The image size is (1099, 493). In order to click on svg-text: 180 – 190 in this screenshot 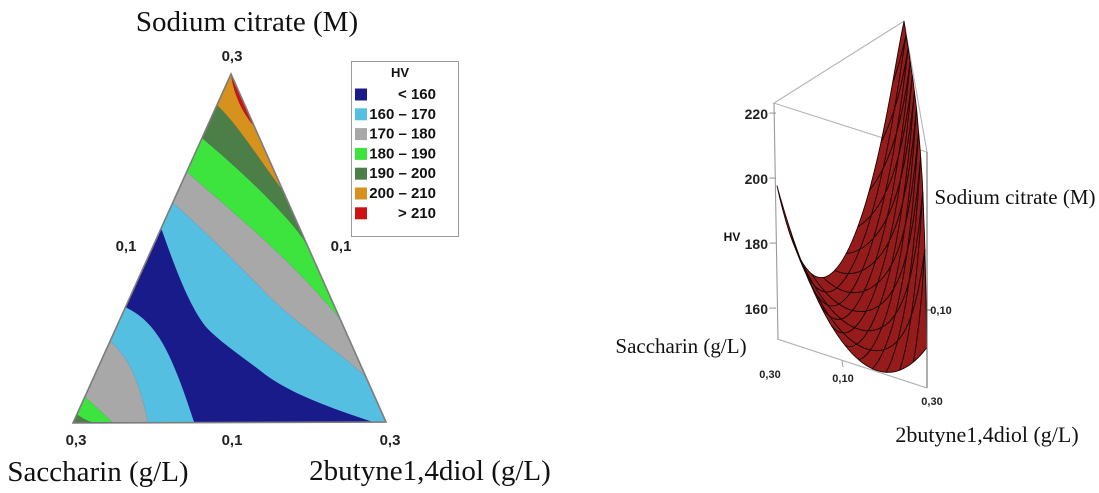, I will do `click(402, 153)`.